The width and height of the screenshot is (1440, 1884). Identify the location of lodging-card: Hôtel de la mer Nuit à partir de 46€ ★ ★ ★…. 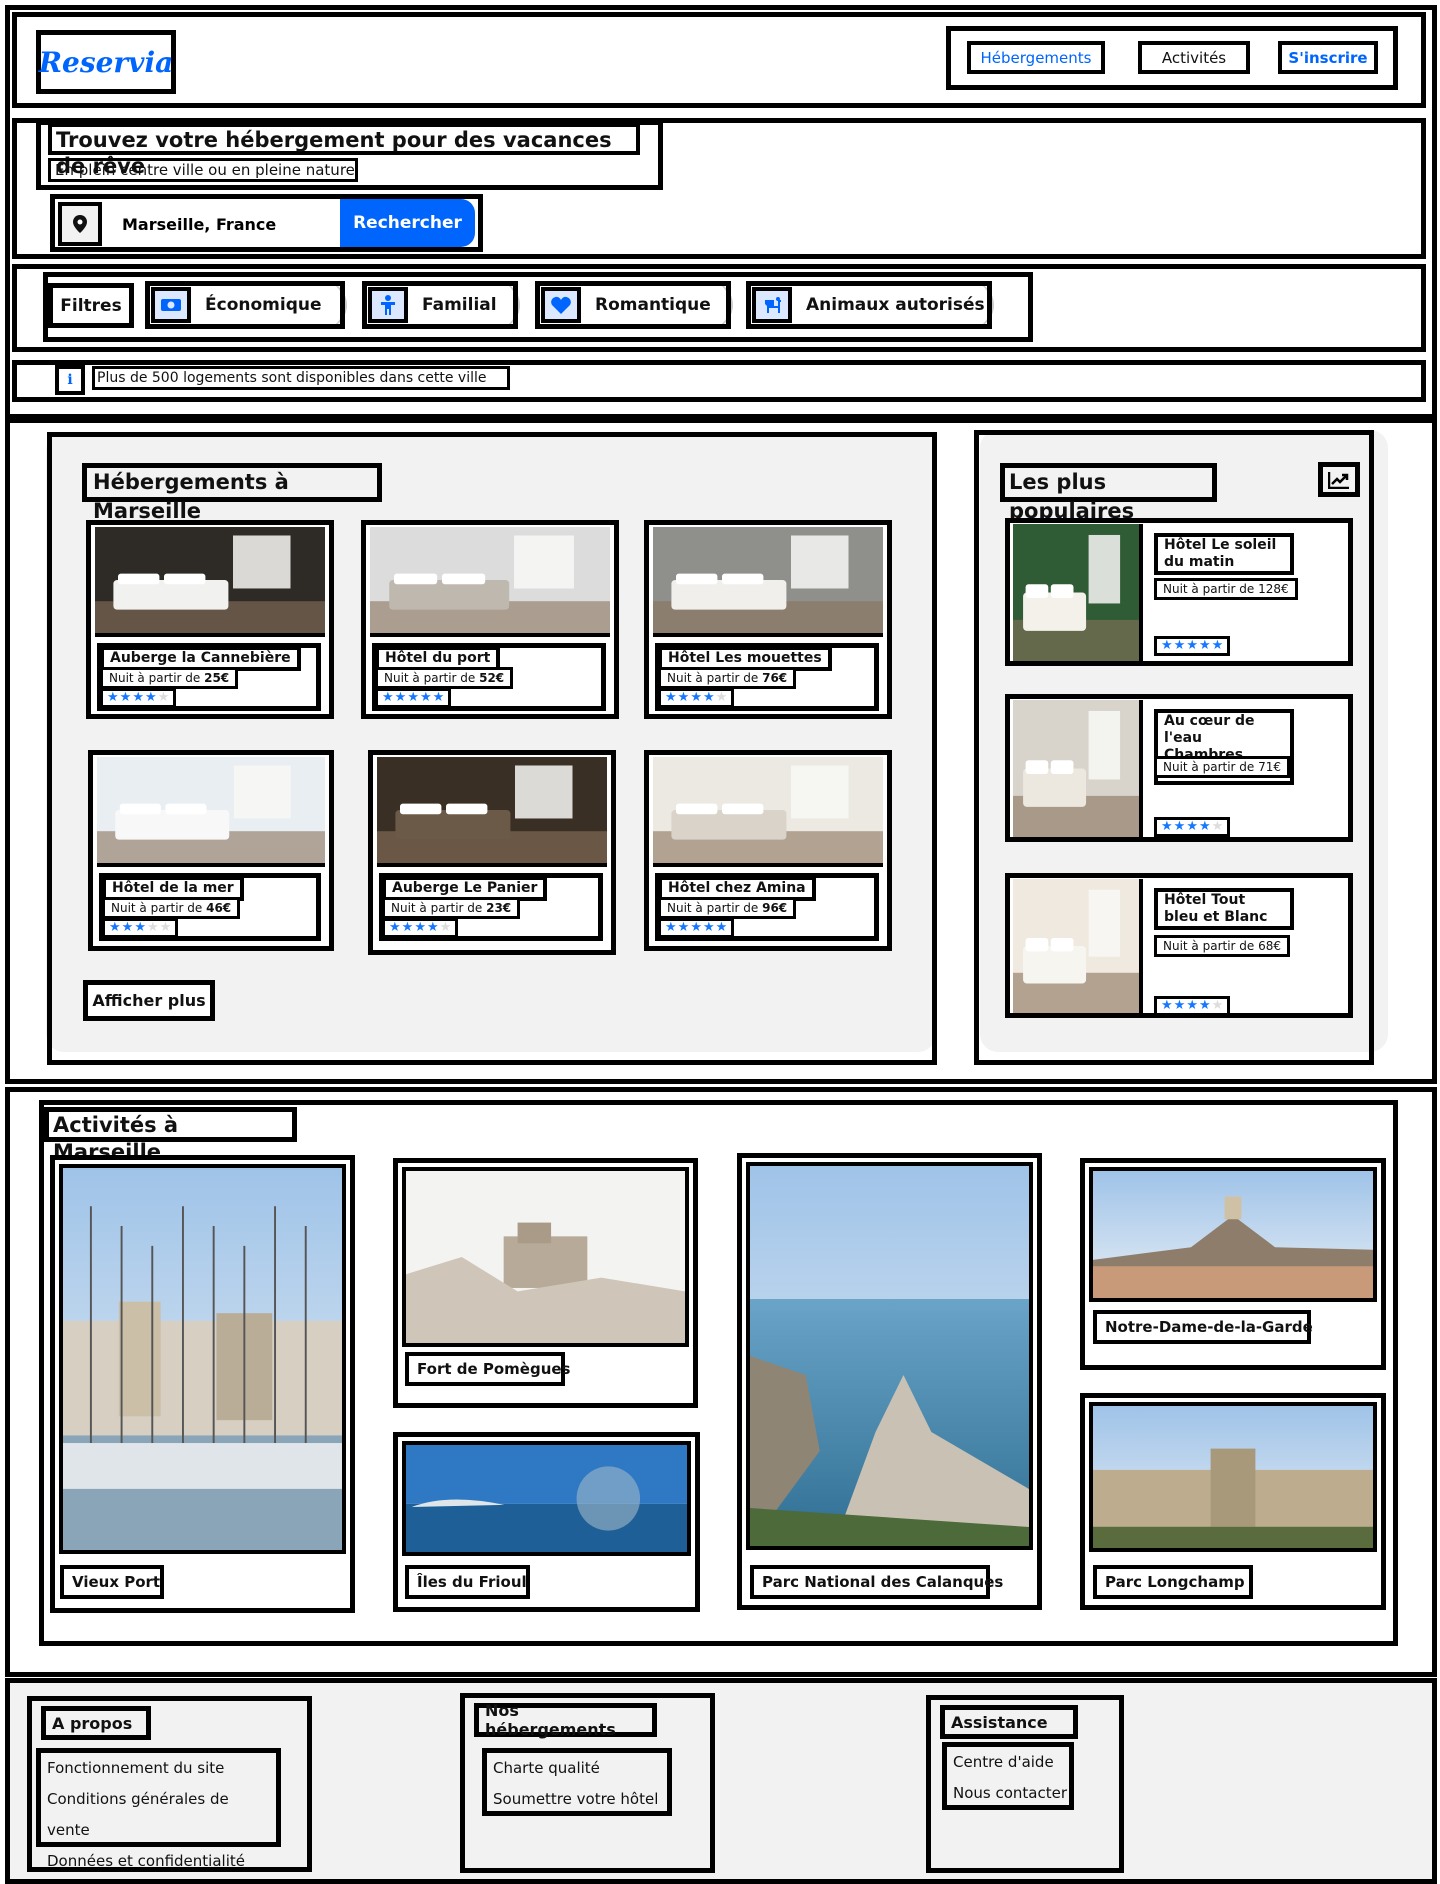
(211, 850).